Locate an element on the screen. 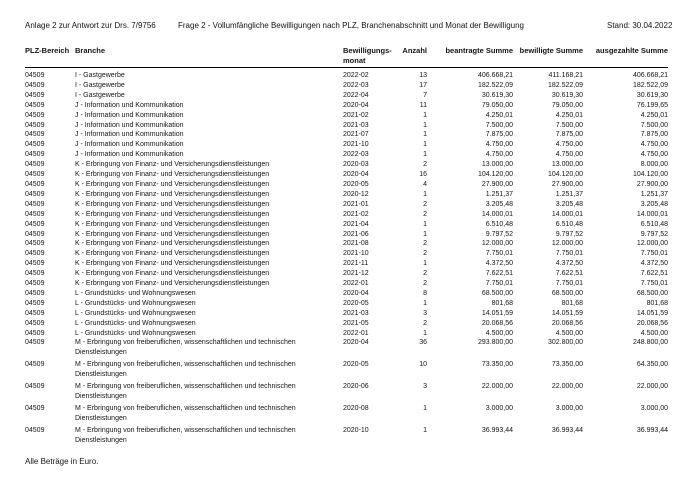  cell-ausgezahlte-summe: 7.875,00 is located at coordinates (654, 135).